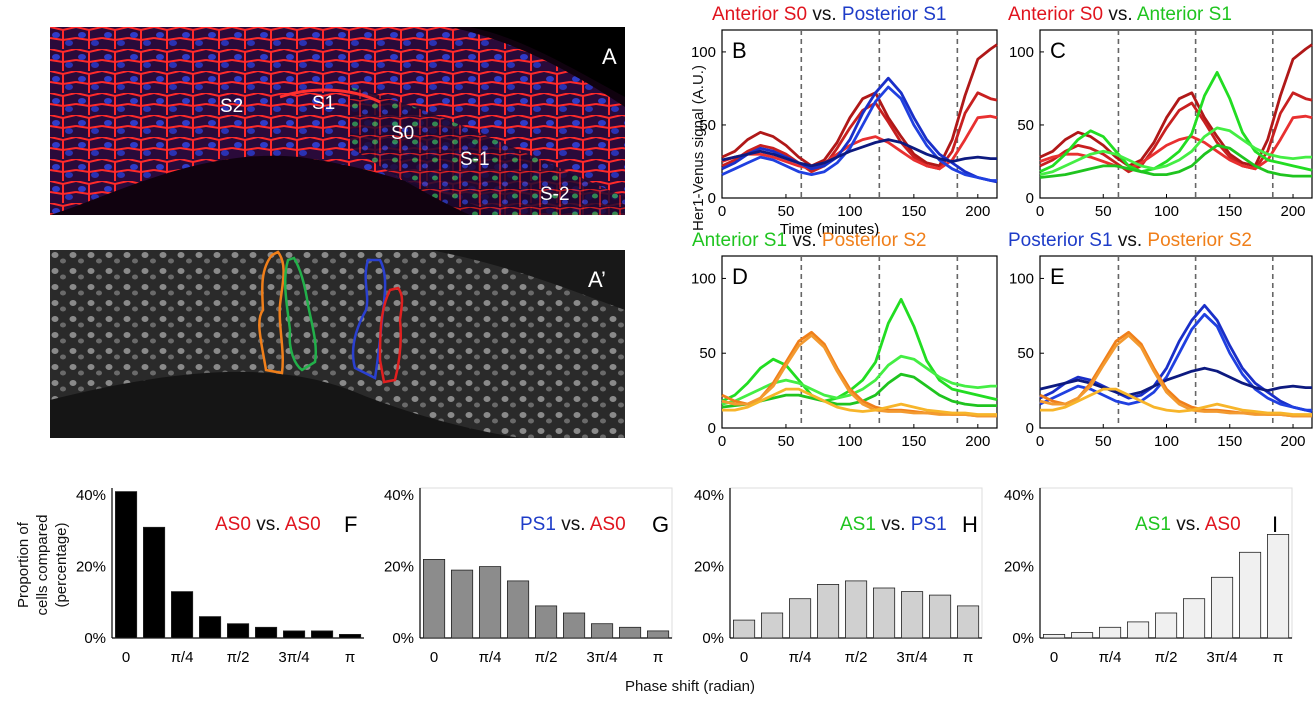  Describe the element at coordinates (739, 50) in the screenshot. I see `panel-letter-b: B` at that location.